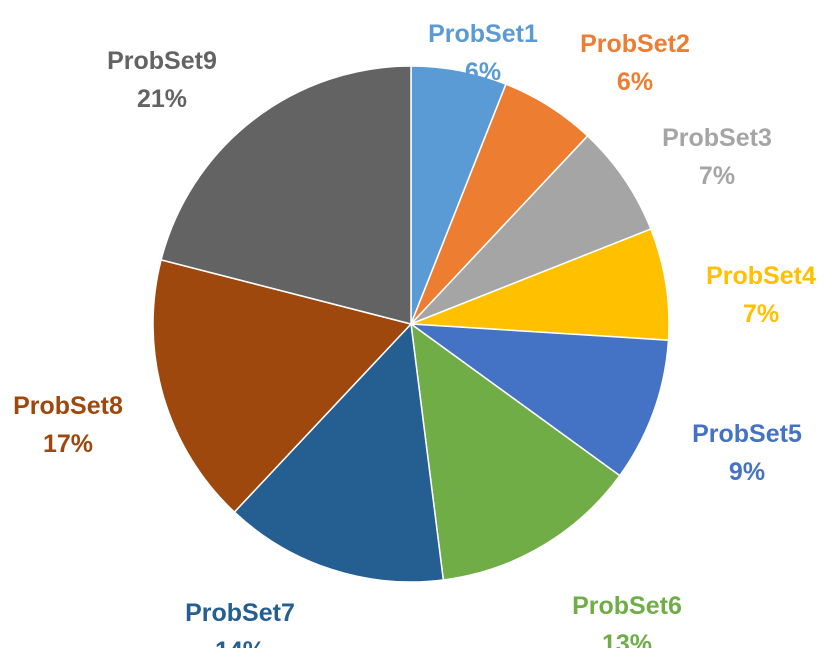 The image size is (830, 648). What do you see at coordinates (627, 639) in the screenshot?
I see `slice-percent: 13%` at bounding box center [627, 639].